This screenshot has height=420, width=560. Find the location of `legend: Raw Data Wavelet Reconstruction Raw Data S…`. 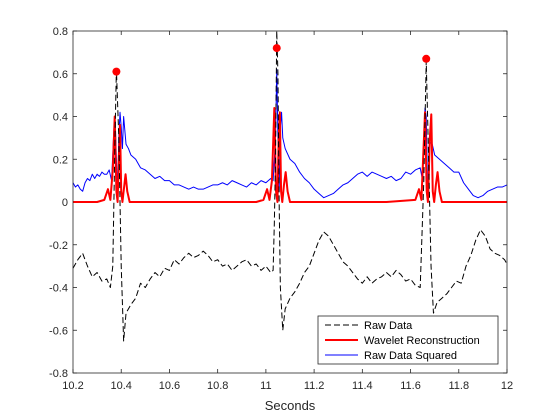

legend: Raw Data Wavelet Reconstruction Raw Data S… is located at coordinates (408, 340).